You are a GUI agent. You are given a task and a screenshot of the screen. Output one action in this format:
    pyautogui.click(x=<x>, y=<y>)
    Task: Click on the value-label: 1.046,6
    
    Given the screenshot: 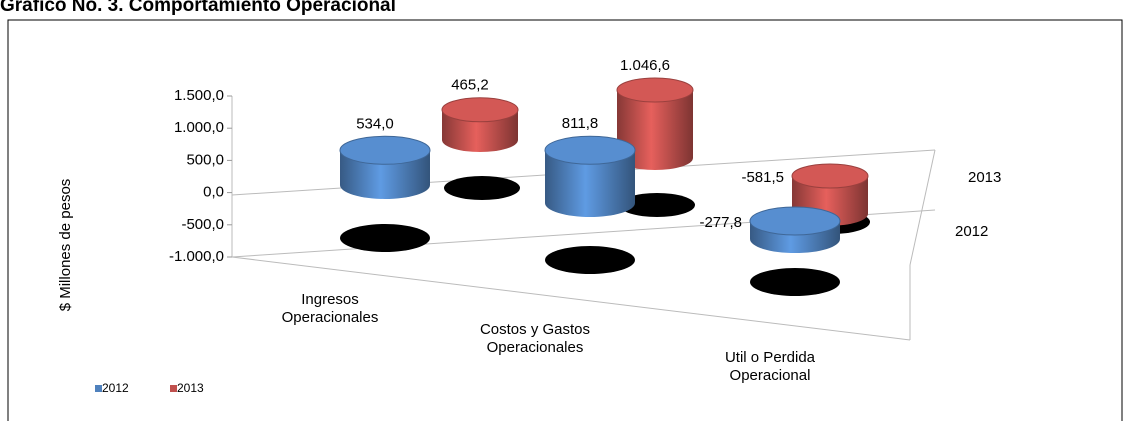 What is the action you would take?
    pyautogui.click(x=645, y=65)
    